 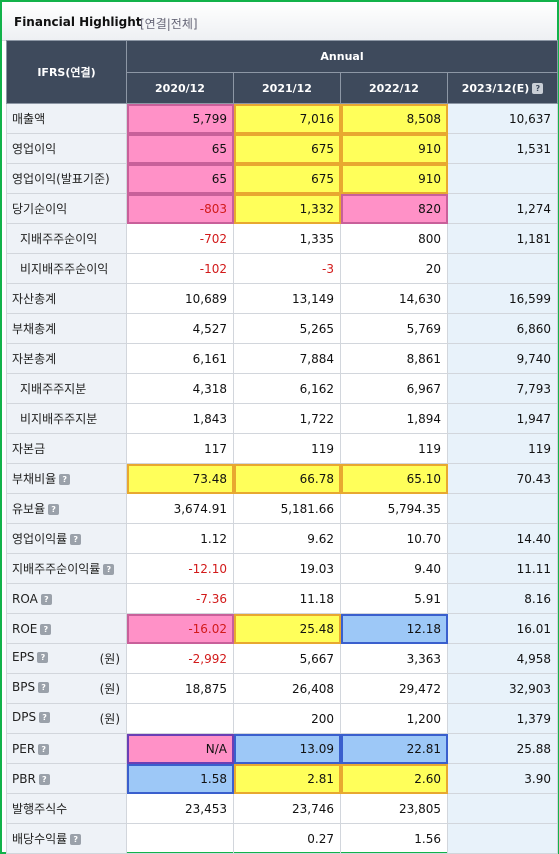 What do you see at coordinates (180, 88) in the screenshot?
I see `column-header-label: 2020/12` at bounding box center [180, 88].